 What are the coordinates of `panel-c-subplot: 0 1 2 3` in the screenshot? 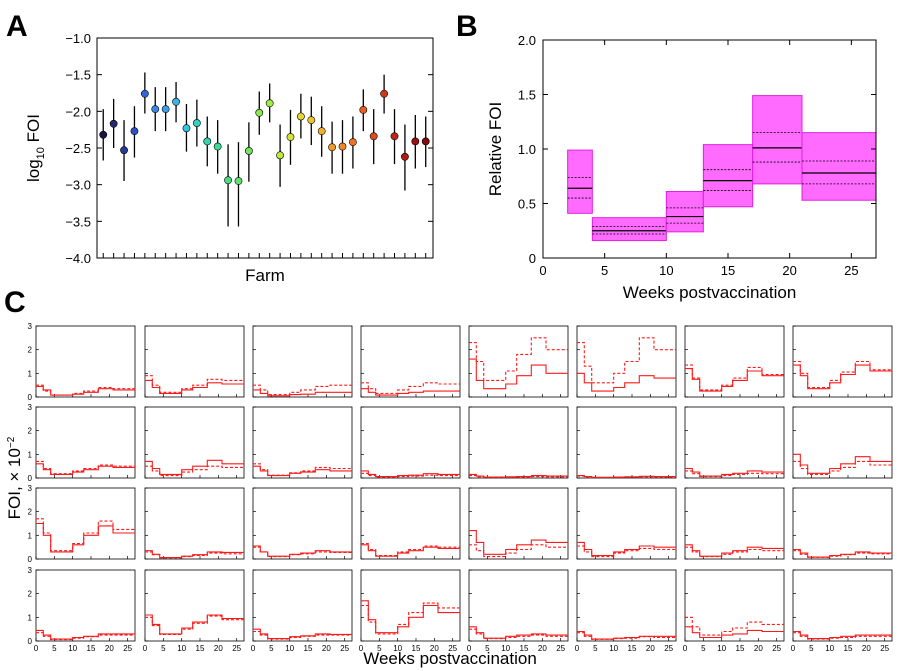 It's located at (82, 443).